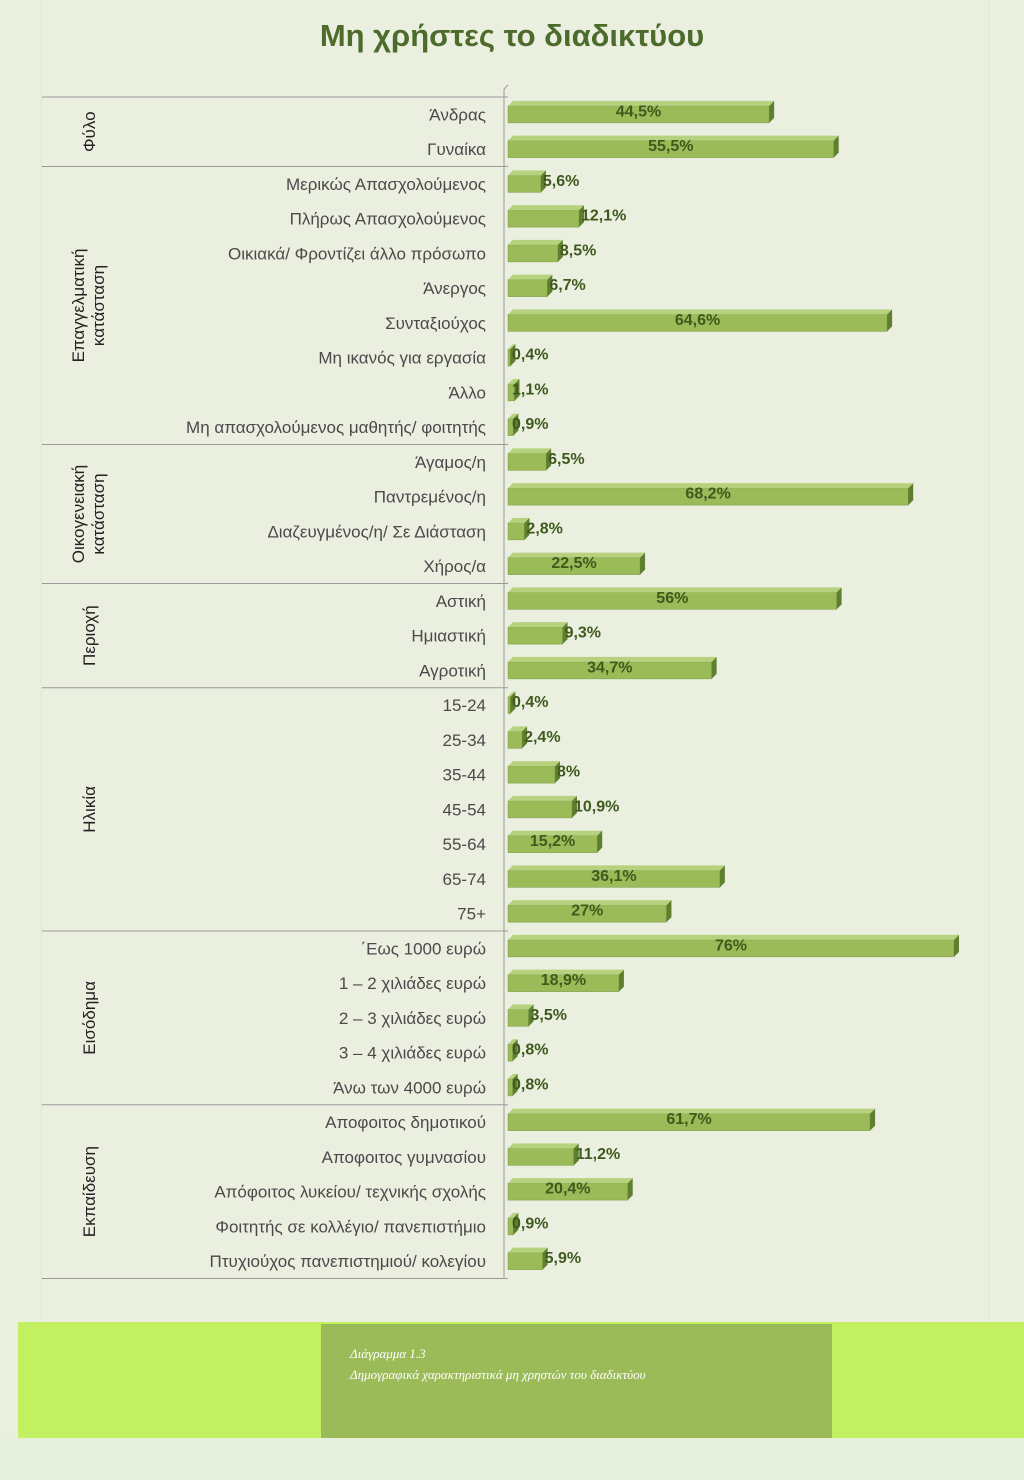 The image size is (1024, 1480). I want to click on category-label: 75+, so click(471, 914).